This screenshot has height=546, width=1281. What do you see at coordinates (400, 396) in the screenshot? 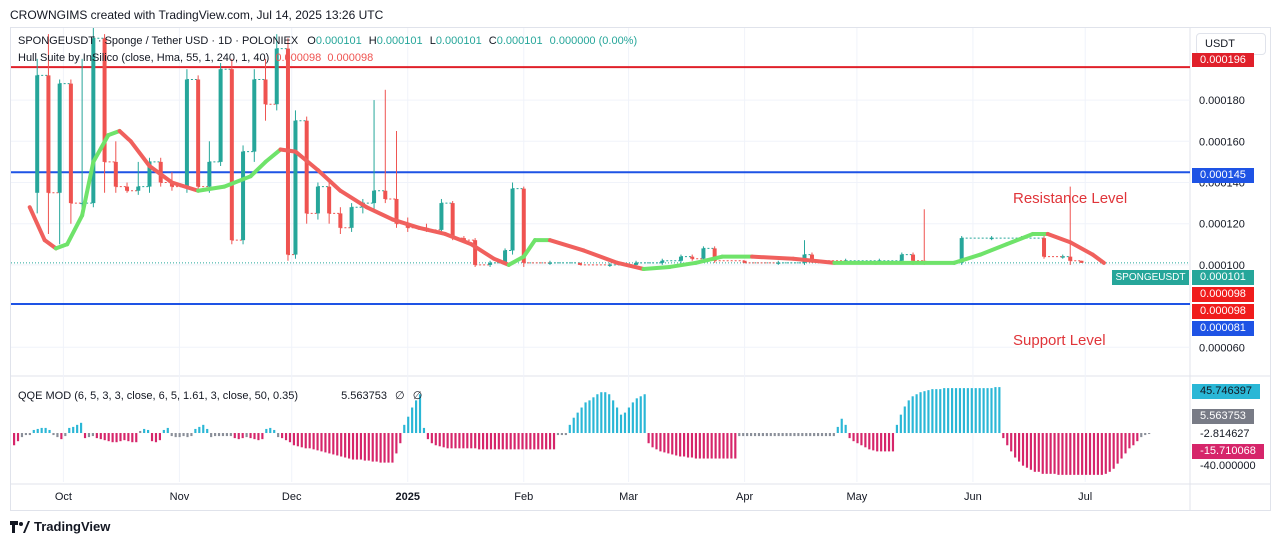
I see `qqe-null-1: ∅` at bounding box center [400, 396].